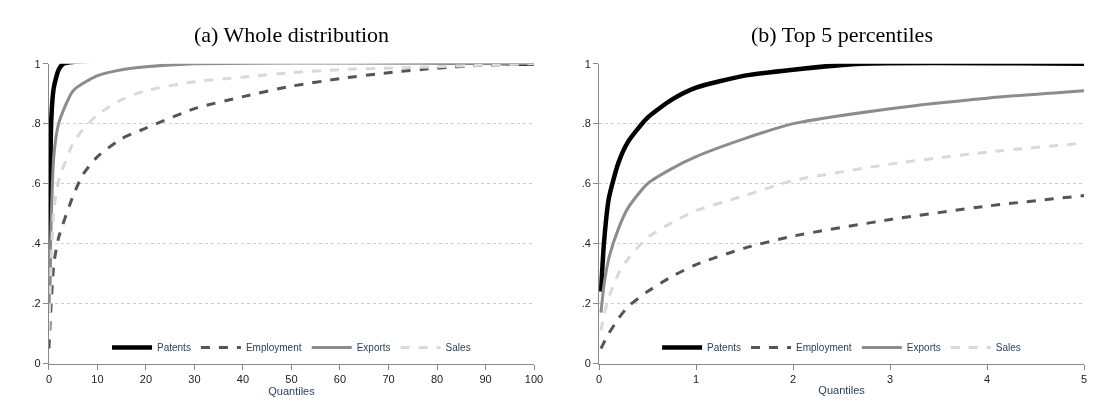 Image resolution: width=1112 pixels, height=410 pixels. Describe the element at coordinates (485, 378) in the screenshot. I see `x-tick-label: 90` at that location.